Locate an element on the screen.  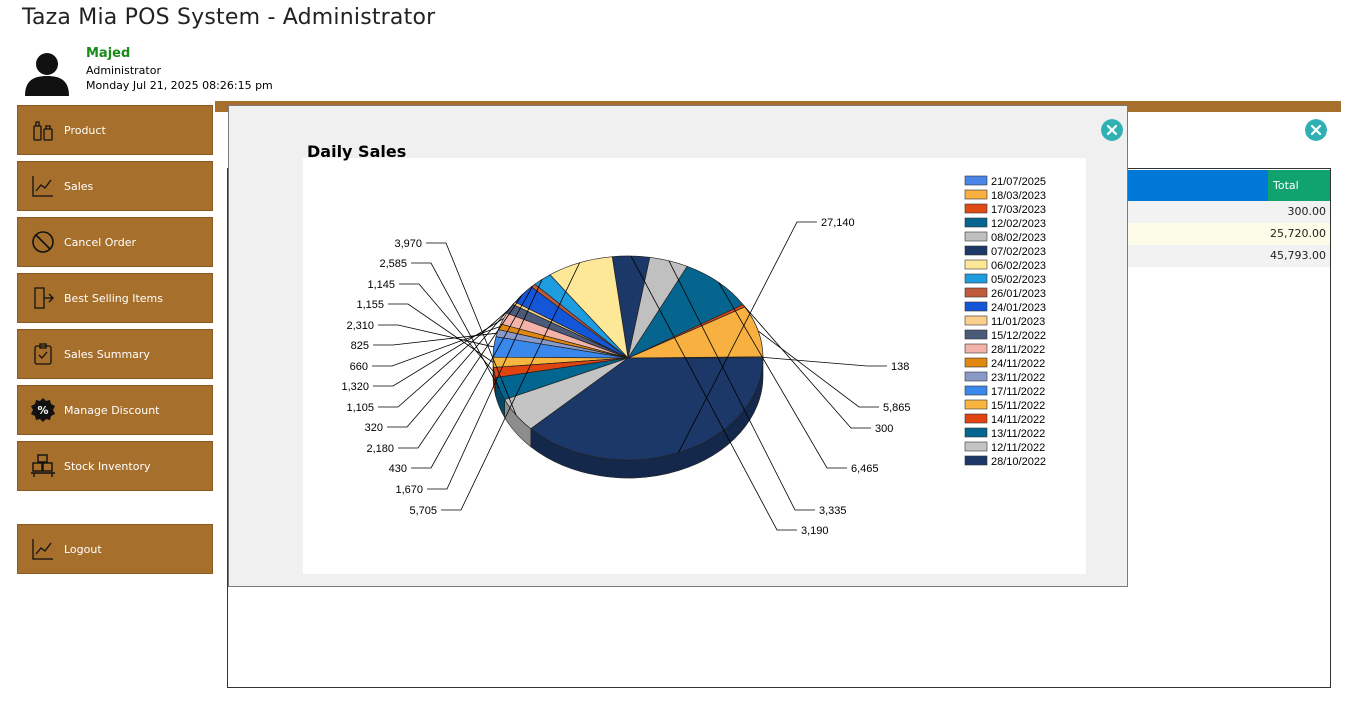
legend-label: 24/01/2023 is located at coordinates (1018, 308).